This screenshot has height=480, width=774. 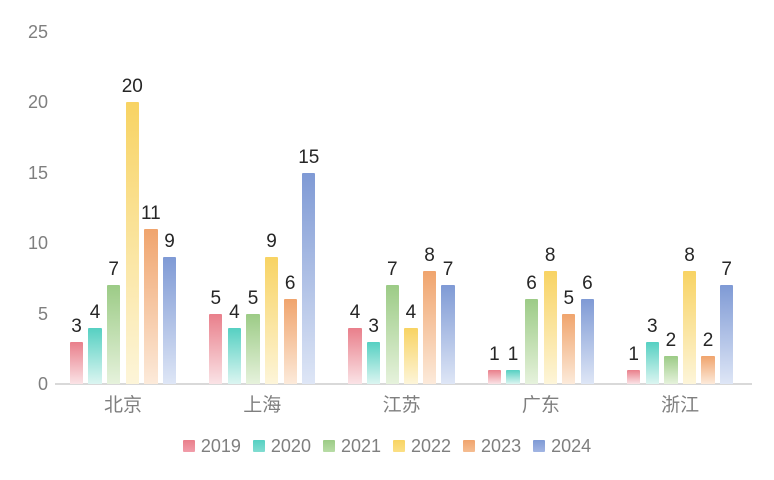 I want to click on legend-item-2024: 2024, so click(x=562, y=446).